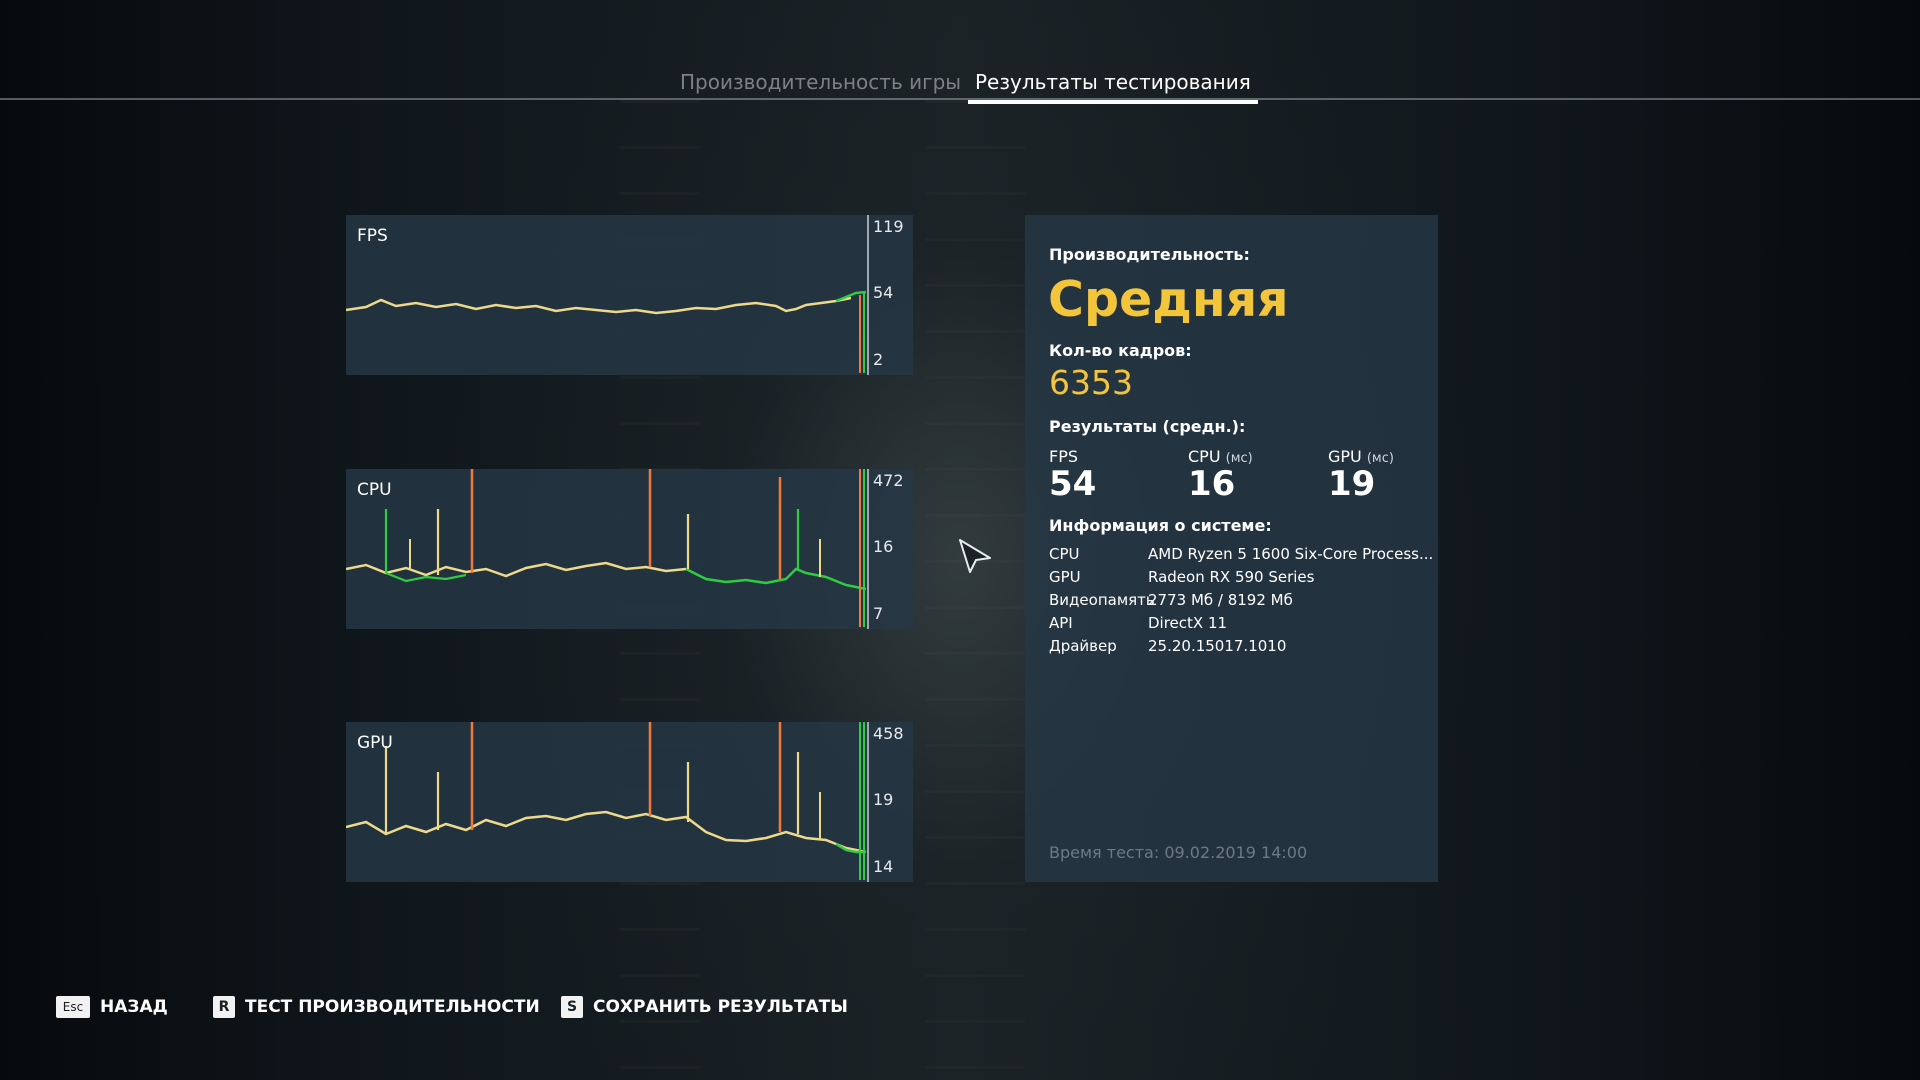 This screenshot has width=1920, height=1080. Describe the element at coordinates (73, 1007) in the screenshot. I see `esc-key-icon: Esc` at that location.